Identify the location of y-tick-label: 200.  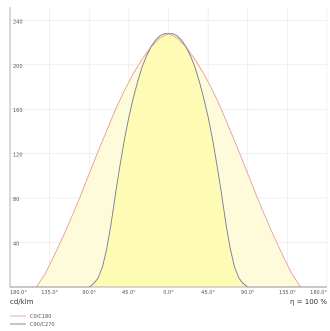
(18, 67).